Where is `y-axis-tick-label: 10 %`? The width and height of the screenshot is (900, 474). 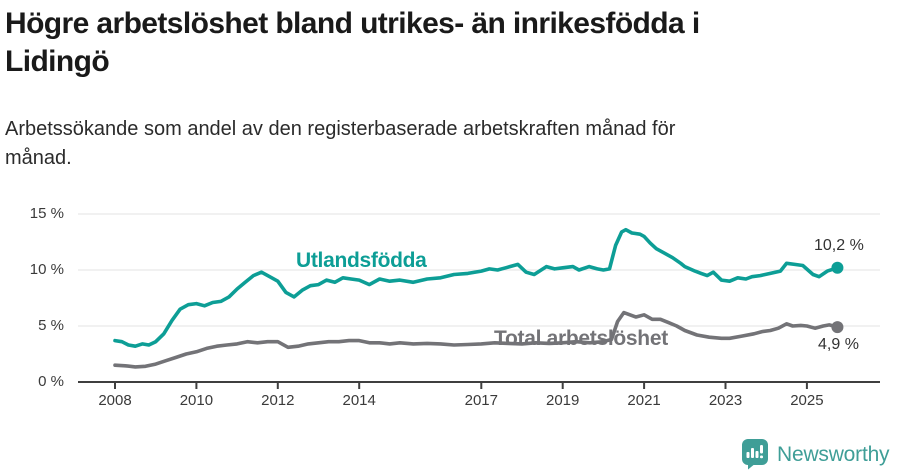 y-axis-tick-label: 10 % is located at coordinates (46, 269).